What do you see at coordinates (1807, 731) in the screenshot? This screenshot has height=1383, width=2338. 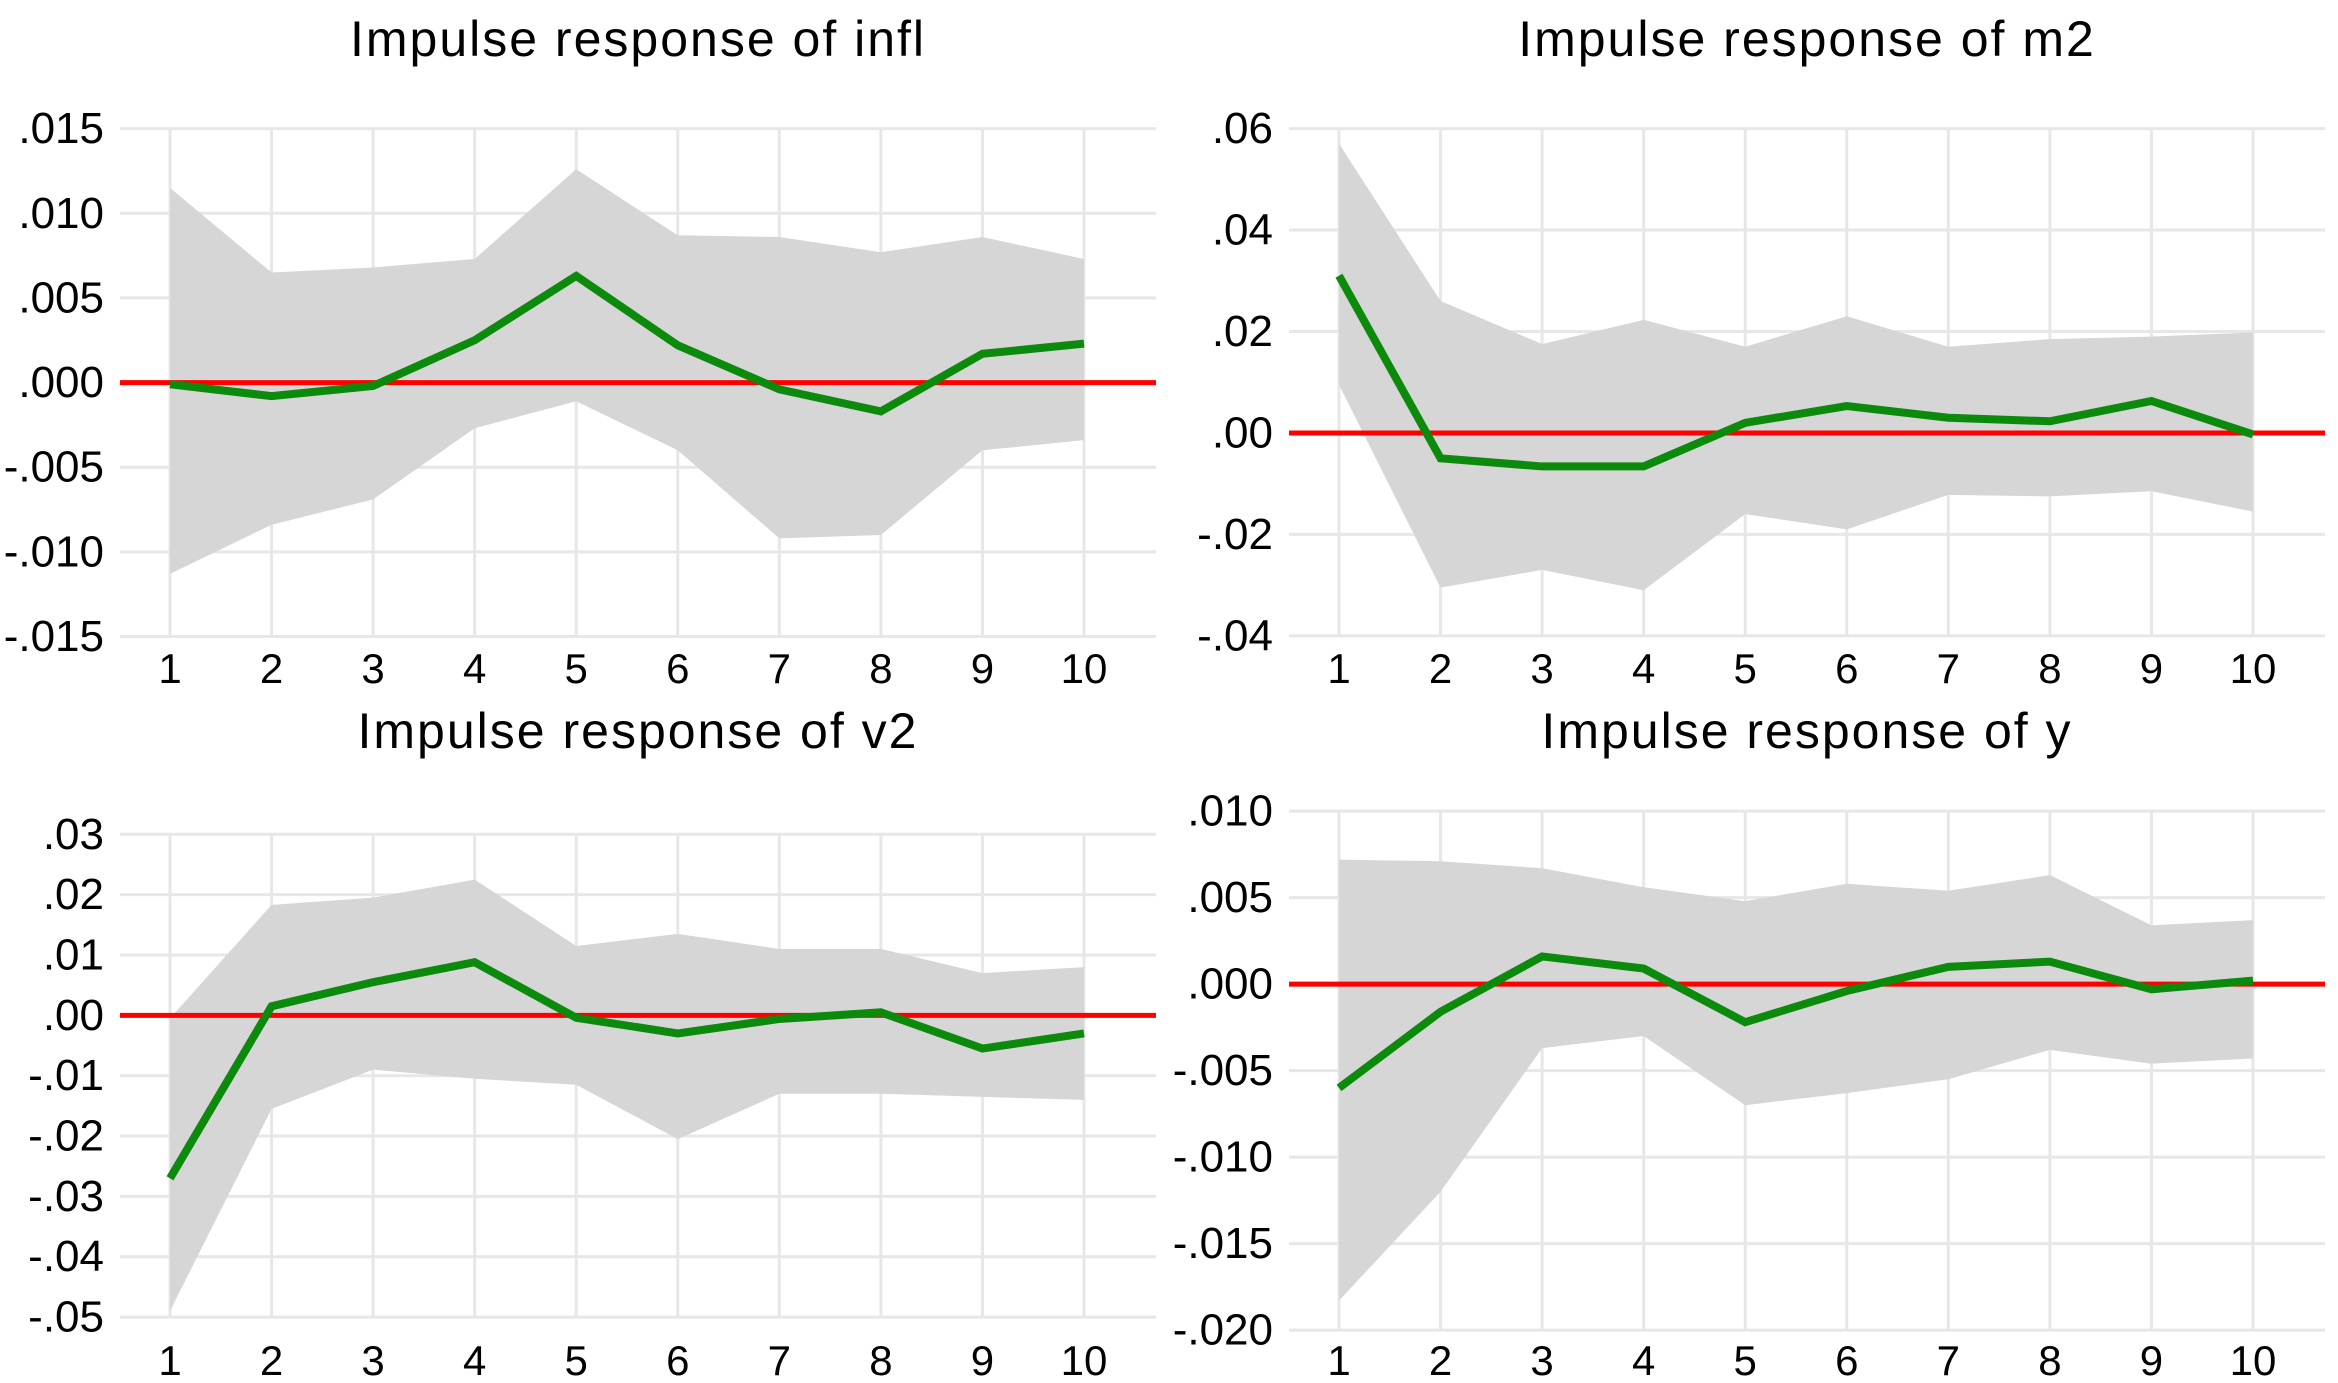 I see `chart-title-y: Impulse response of y` at bounding box center [1807, 731].